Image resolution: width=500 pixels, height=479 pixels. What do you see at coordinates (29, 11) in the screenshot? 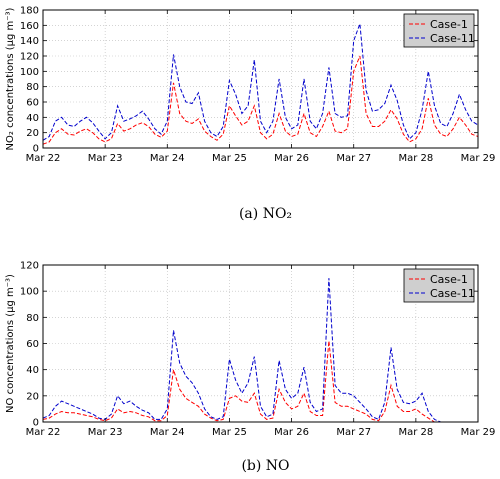
I see `y-tick-label: 180` at bounding box center [29, 11].